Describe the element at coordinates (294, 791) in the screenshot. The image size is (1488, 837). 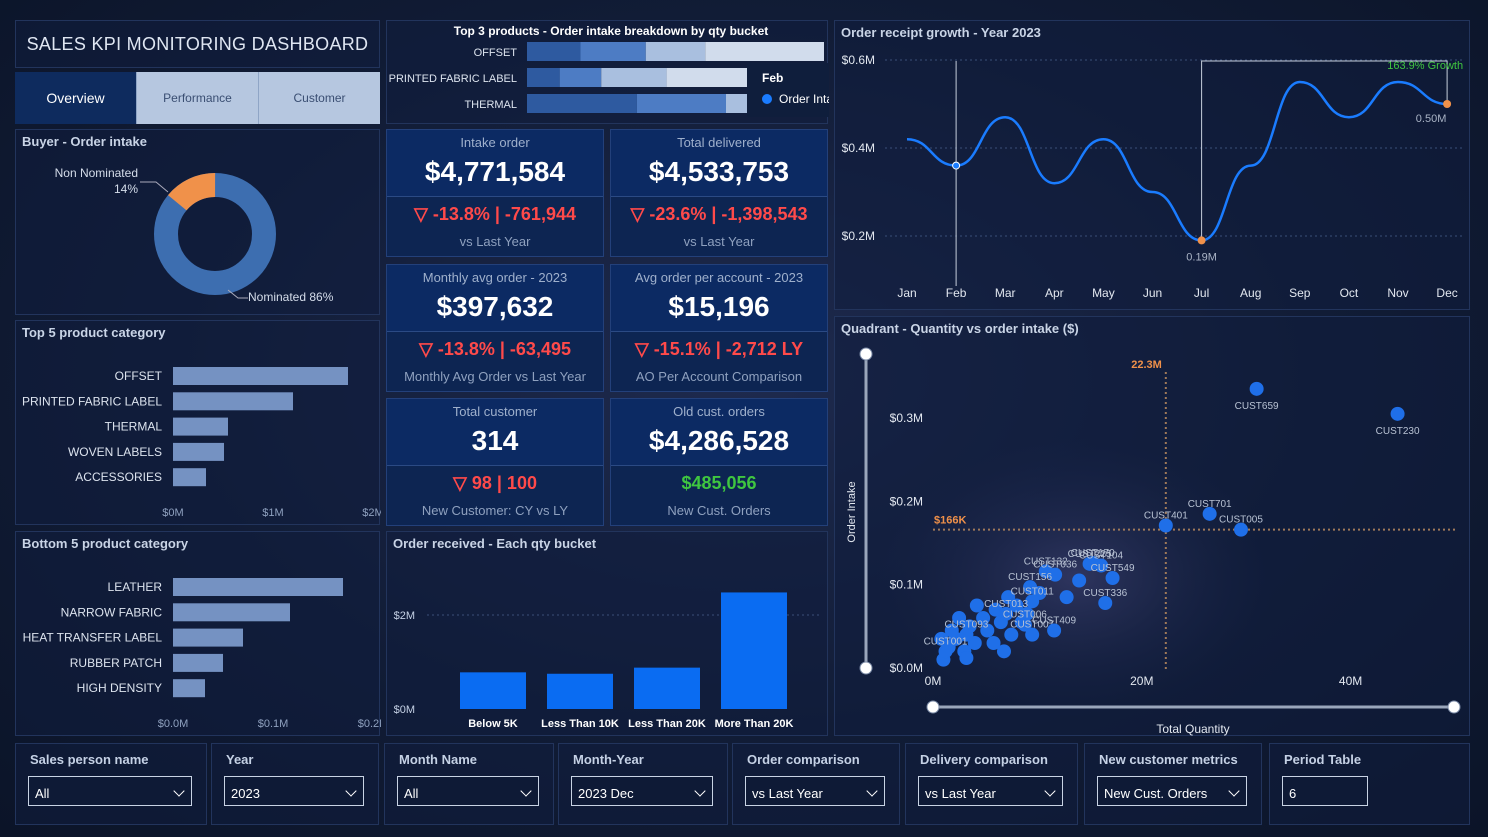
I see `filter-dropdown: 2023` at that location.